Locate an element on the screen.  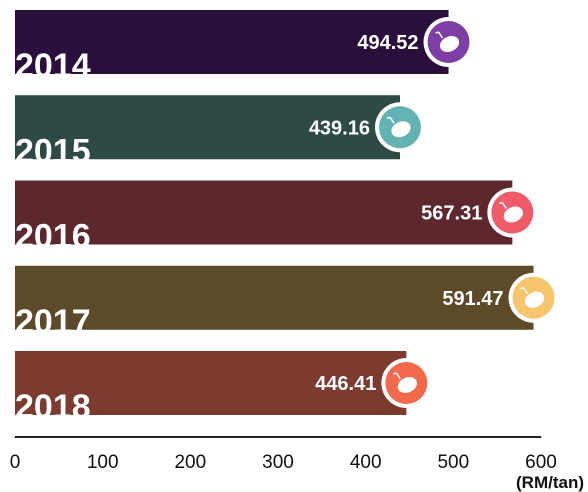
value-label: 567.31 is located at coordinates (451, 214).